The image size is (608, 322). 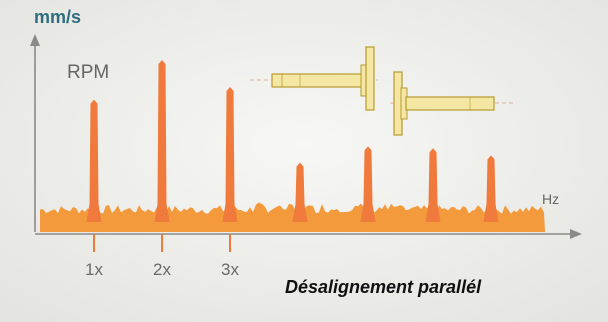 What do you see at coordinates (576, 234) in the screenshot?
I see `x-axis-arrow` at bounding box center [576, 234].